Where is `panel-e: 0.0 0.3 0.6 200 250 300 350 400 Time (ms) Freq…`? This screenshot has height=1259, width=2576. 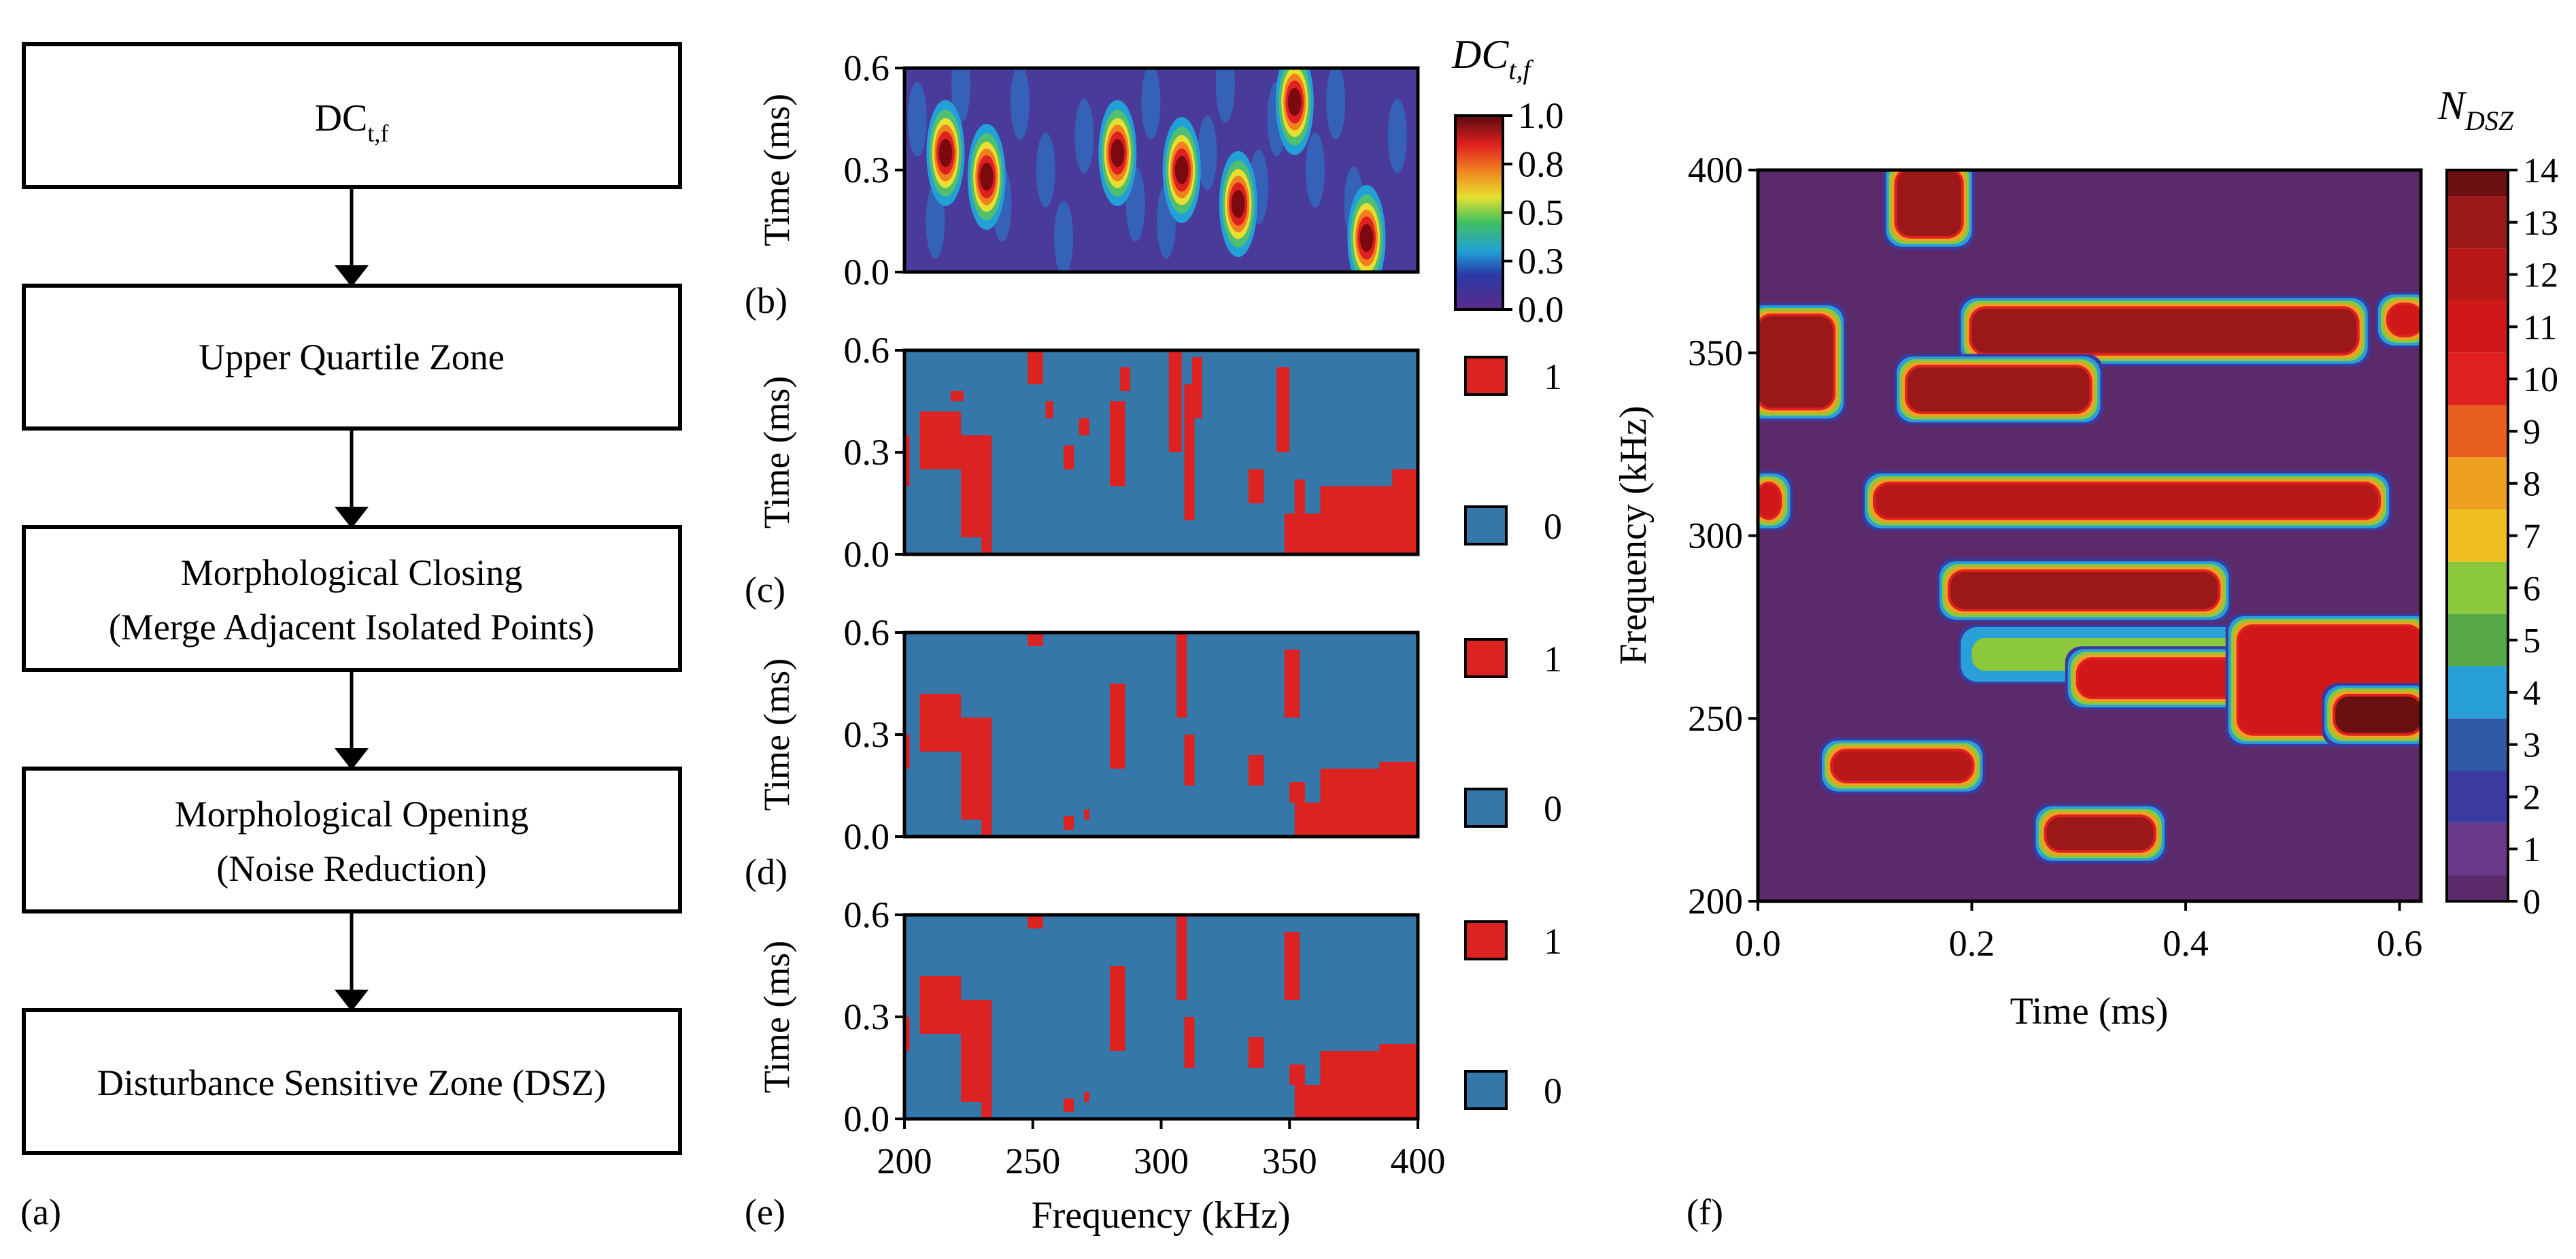 panel-e: 0.0 0.3 0.6 200 250 300 350 400 Time (ms) Freq… is located at coordinates (1095, 1065).